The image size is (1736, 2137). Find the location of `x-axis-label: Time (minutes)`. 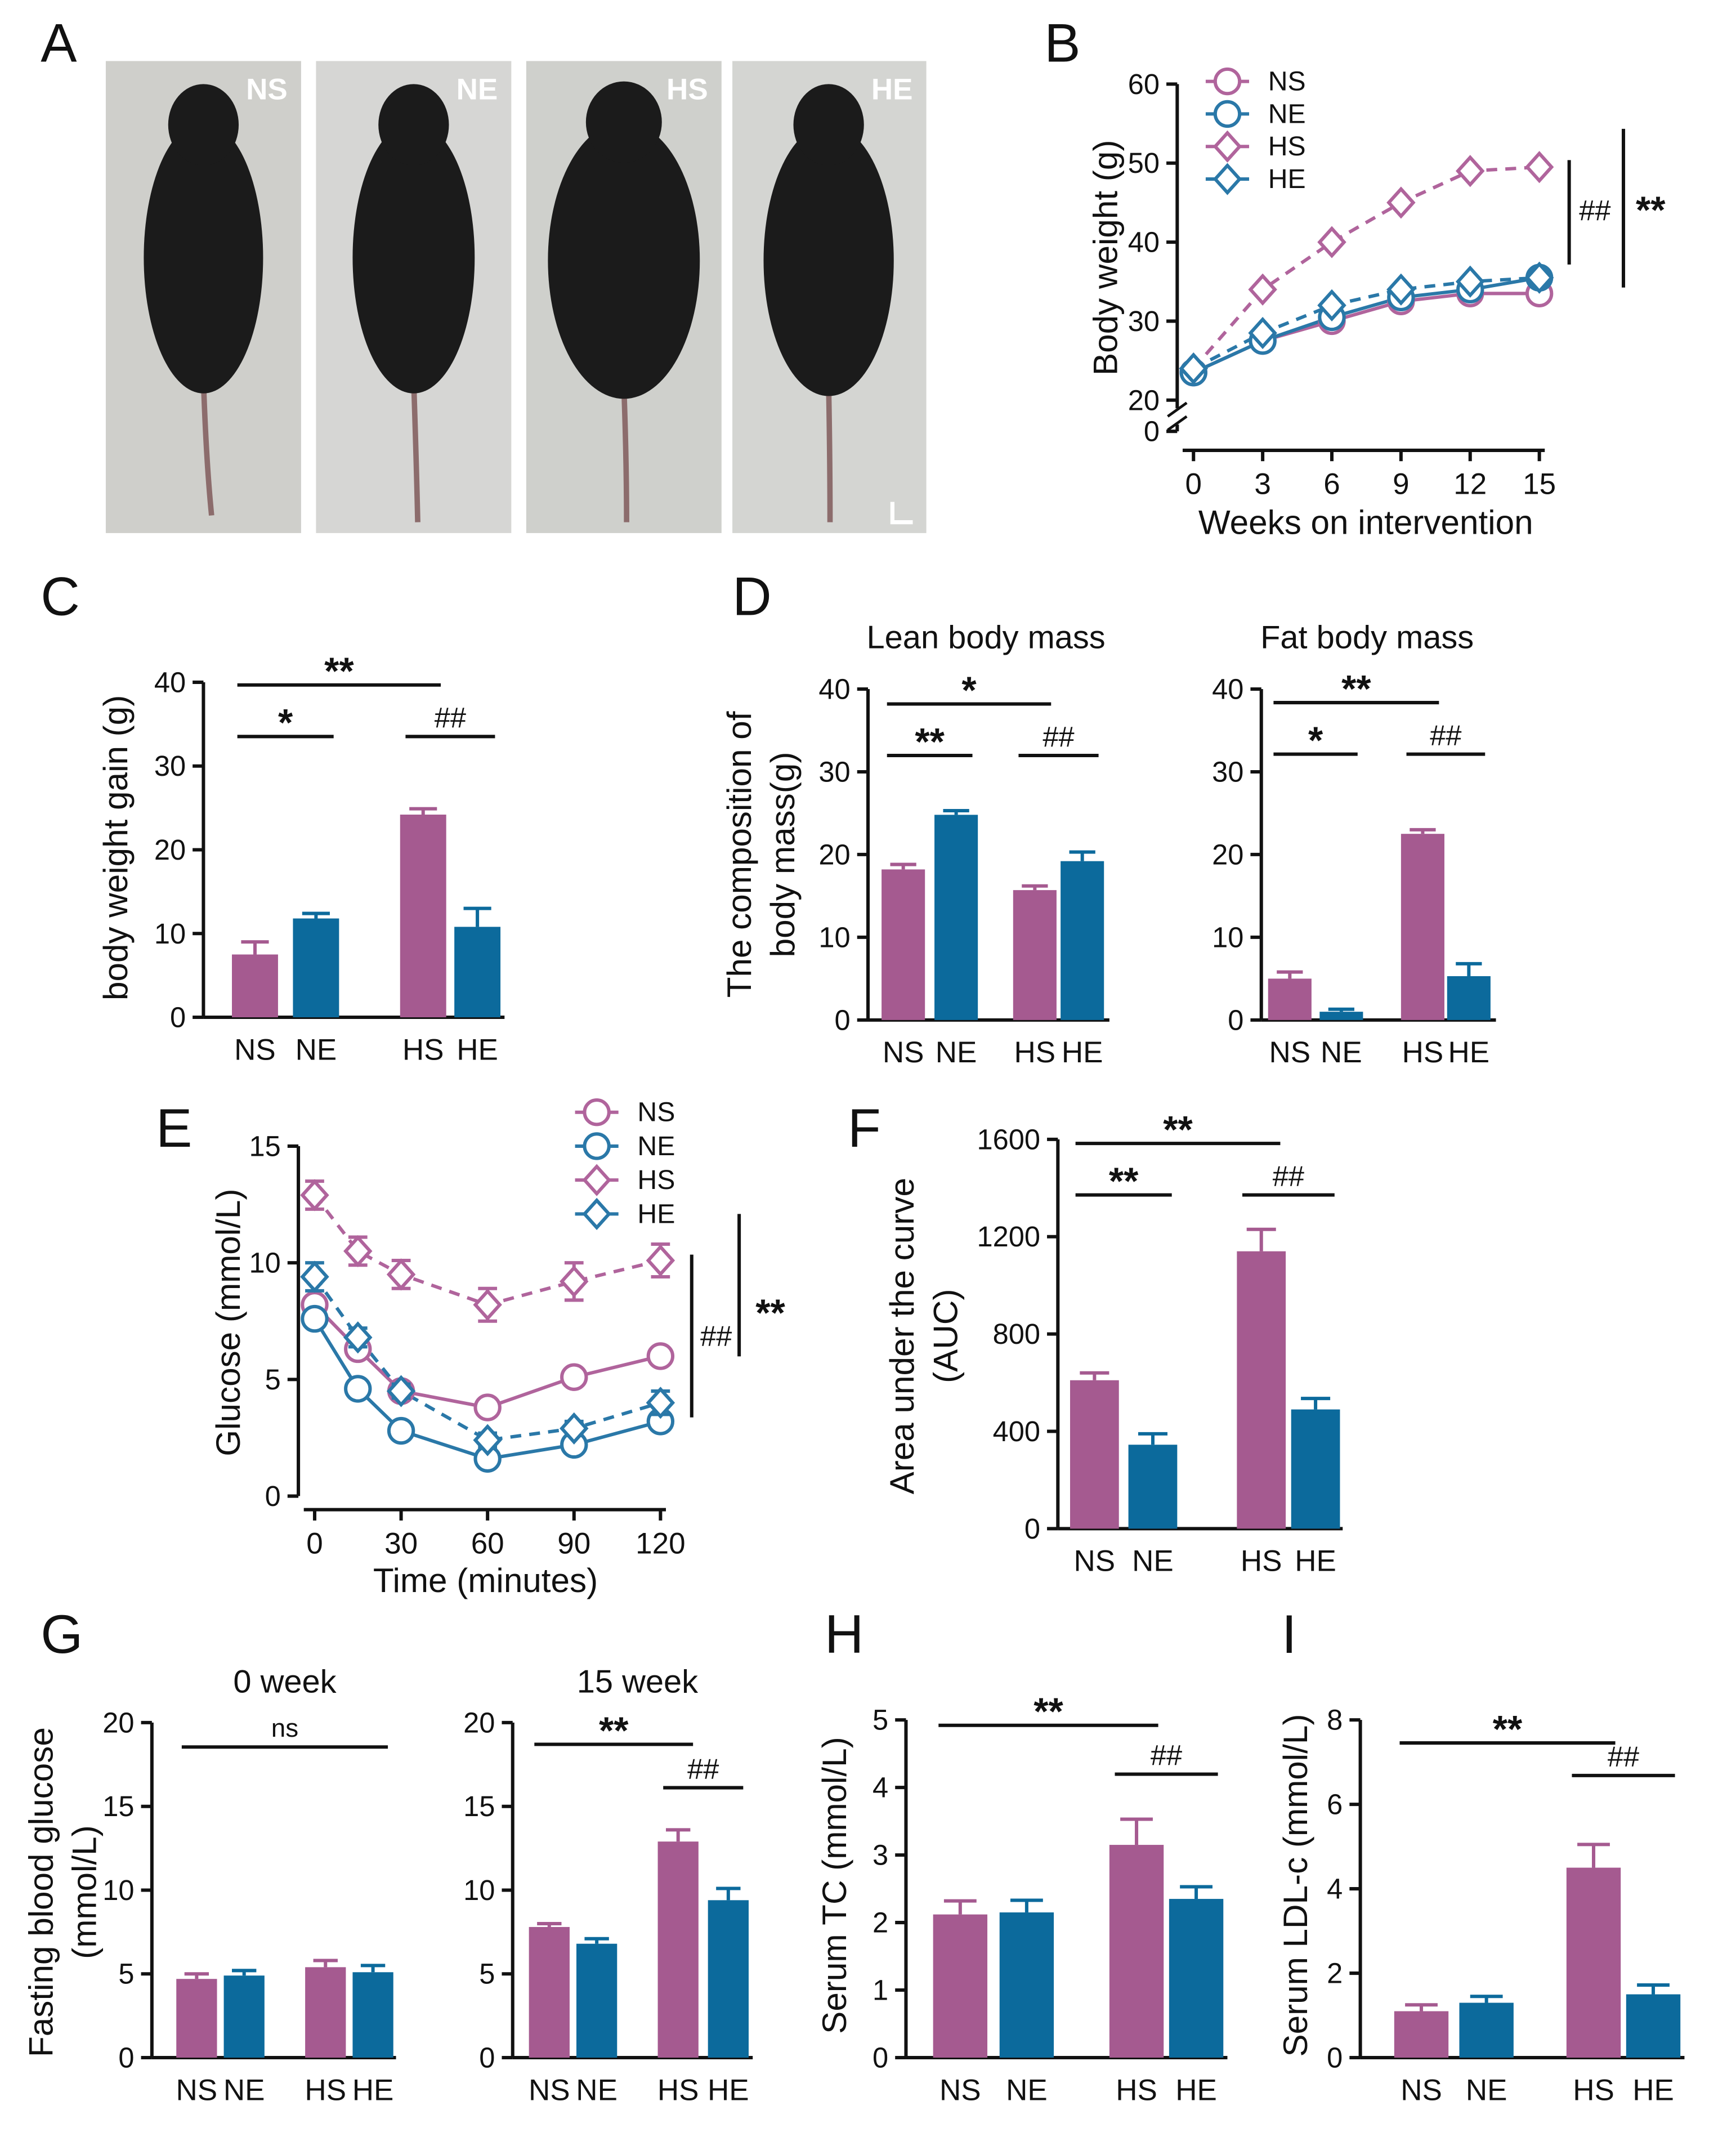

x-axis-label: Time (minutes) is located at coordinates (485, 1580).